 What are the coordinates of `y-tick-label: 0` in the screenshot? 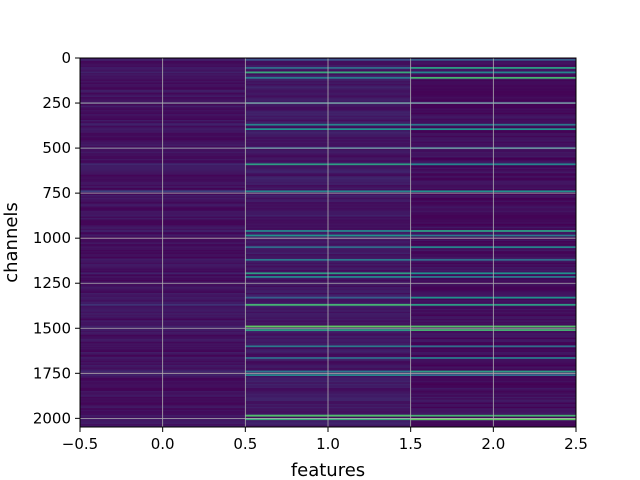 It's located at (66, 58).